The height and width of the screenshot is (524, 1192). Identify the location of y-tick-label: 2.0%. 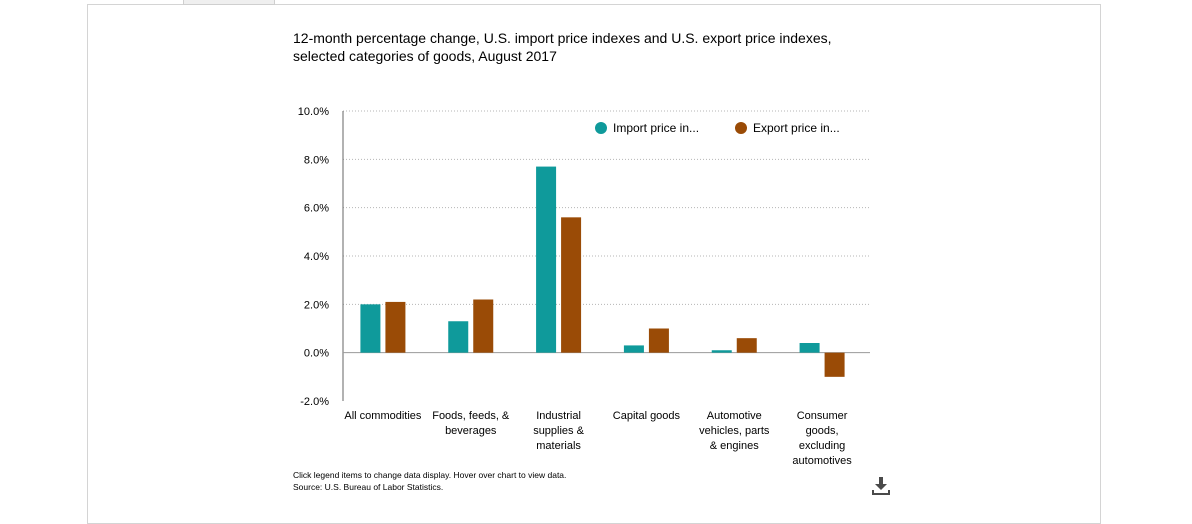
(316, 305).